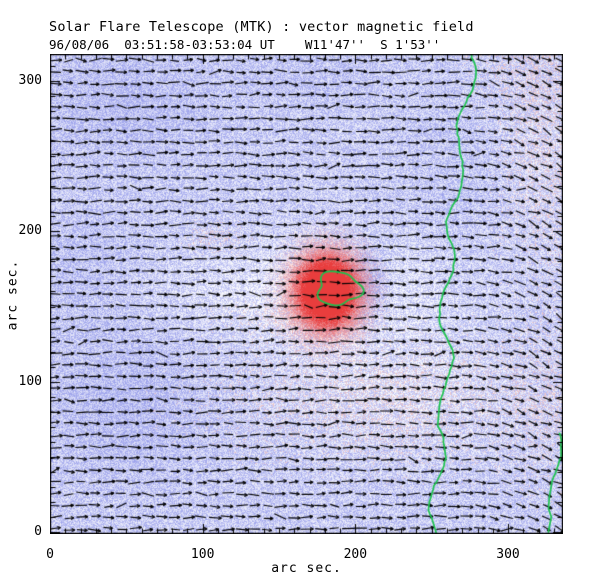  What do you see at coordinates (30, 231) in the screenshot?
I see `y-tick-label: 200` at bounding box center [30, 231].